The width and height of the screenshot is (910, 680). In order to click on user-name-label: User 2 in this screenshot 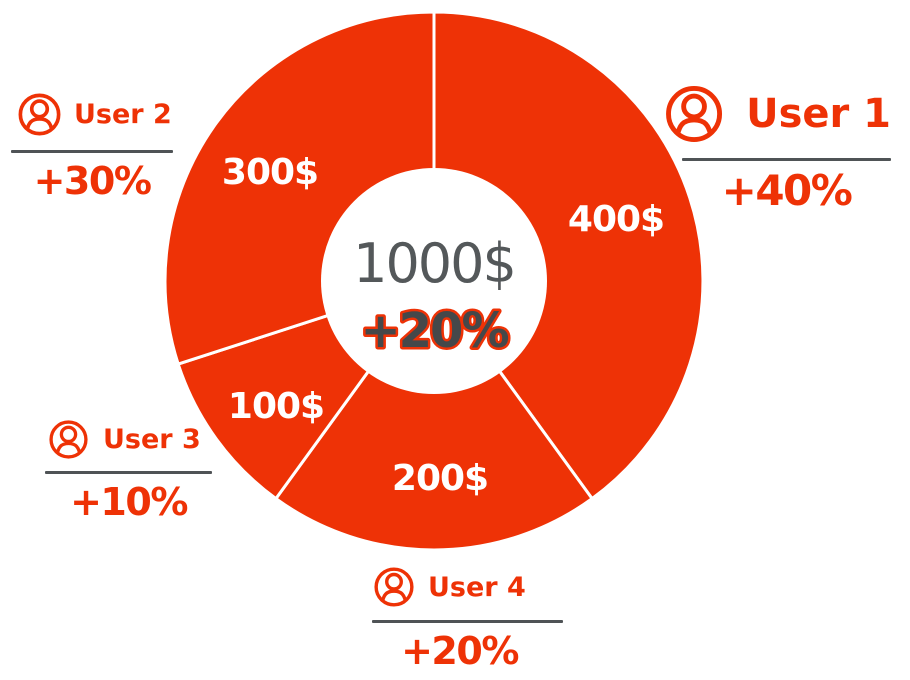, I will do `click(123, 114)`.